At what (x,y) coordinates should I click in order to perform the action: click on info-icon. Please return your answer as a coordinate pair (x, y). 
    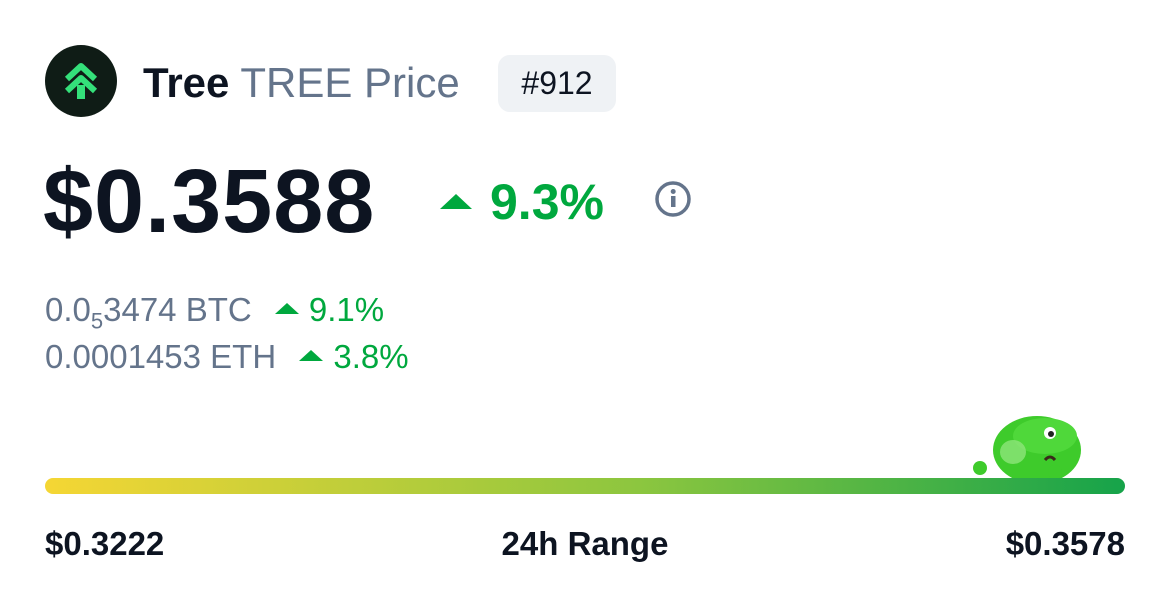
    Looking at the image, I should click on (673, 199).